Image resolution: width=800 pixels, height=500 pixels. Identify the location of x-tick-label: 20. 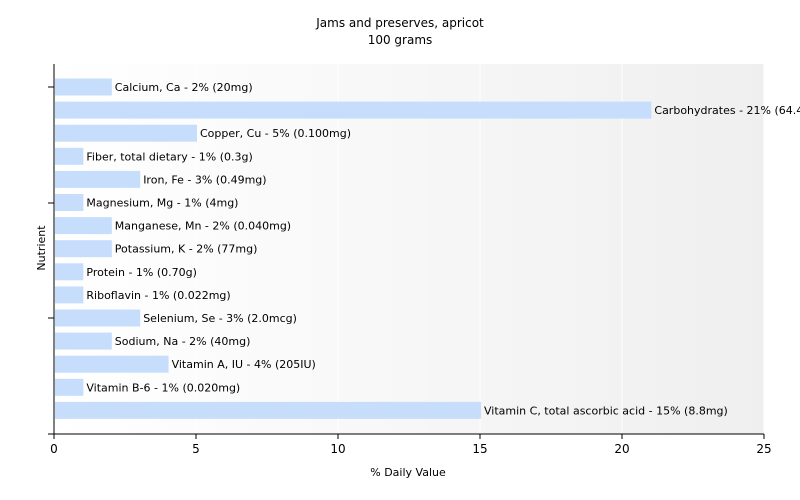
(621, 449).